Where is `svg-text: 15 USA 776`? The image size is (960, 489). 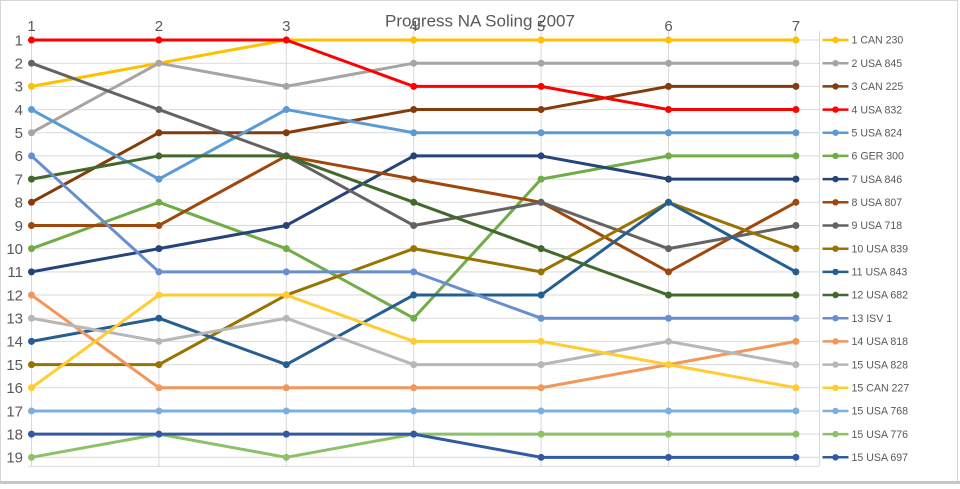
svg-text: 15 USA 776 is located at coordinates (880, 435).